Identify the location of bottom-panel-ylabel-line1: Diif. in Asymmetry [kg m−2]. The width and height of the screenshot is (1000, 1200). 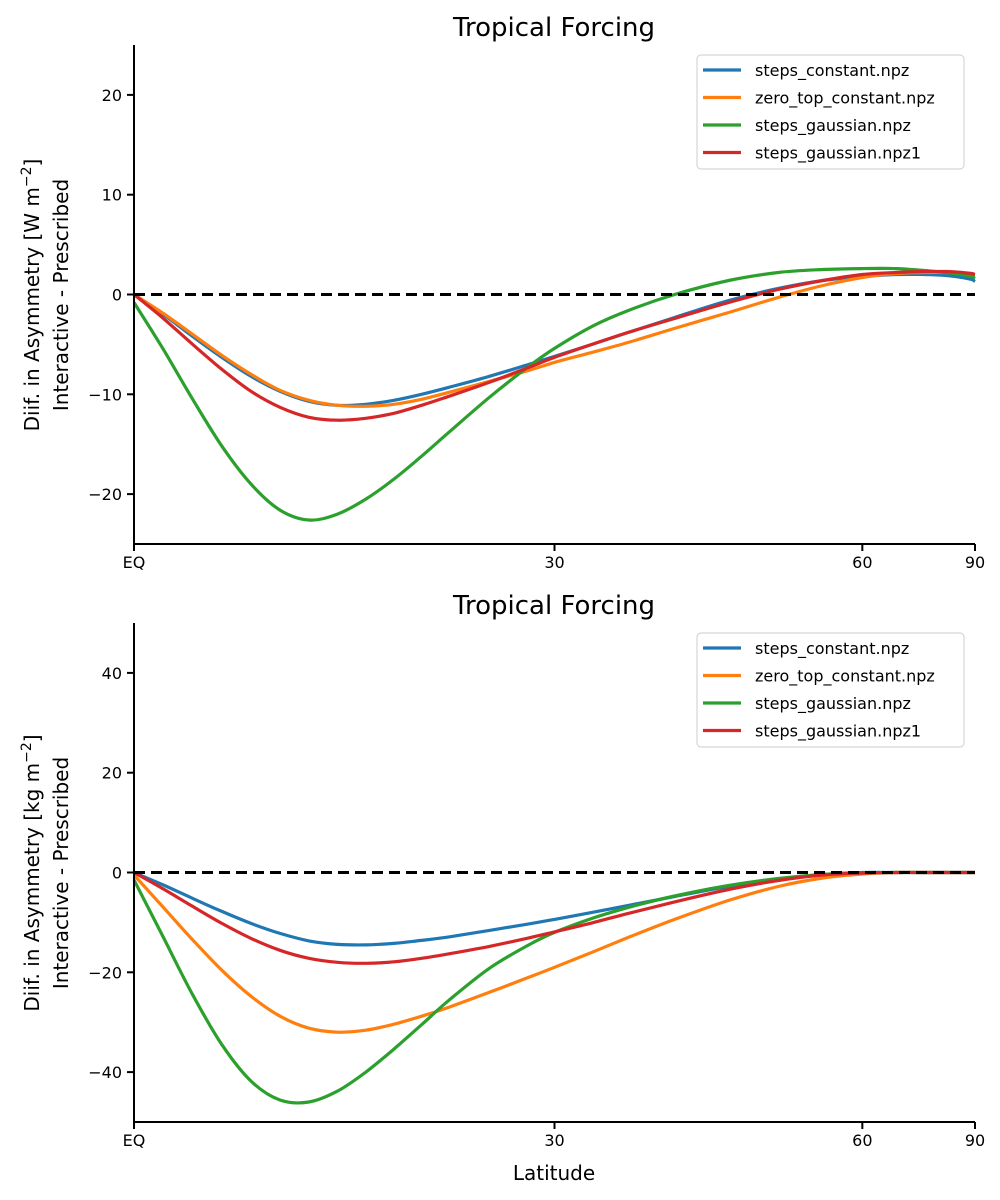
(31, 872).